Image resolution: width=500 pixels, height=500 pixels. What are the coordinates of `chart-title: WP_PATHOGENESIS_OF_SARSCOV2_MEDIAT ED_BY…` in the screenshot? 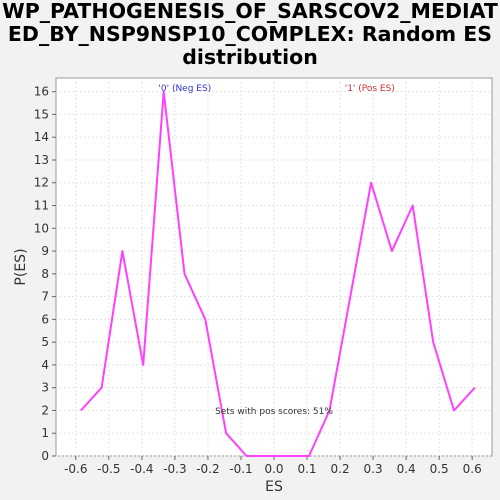 It's located at (250, 34).